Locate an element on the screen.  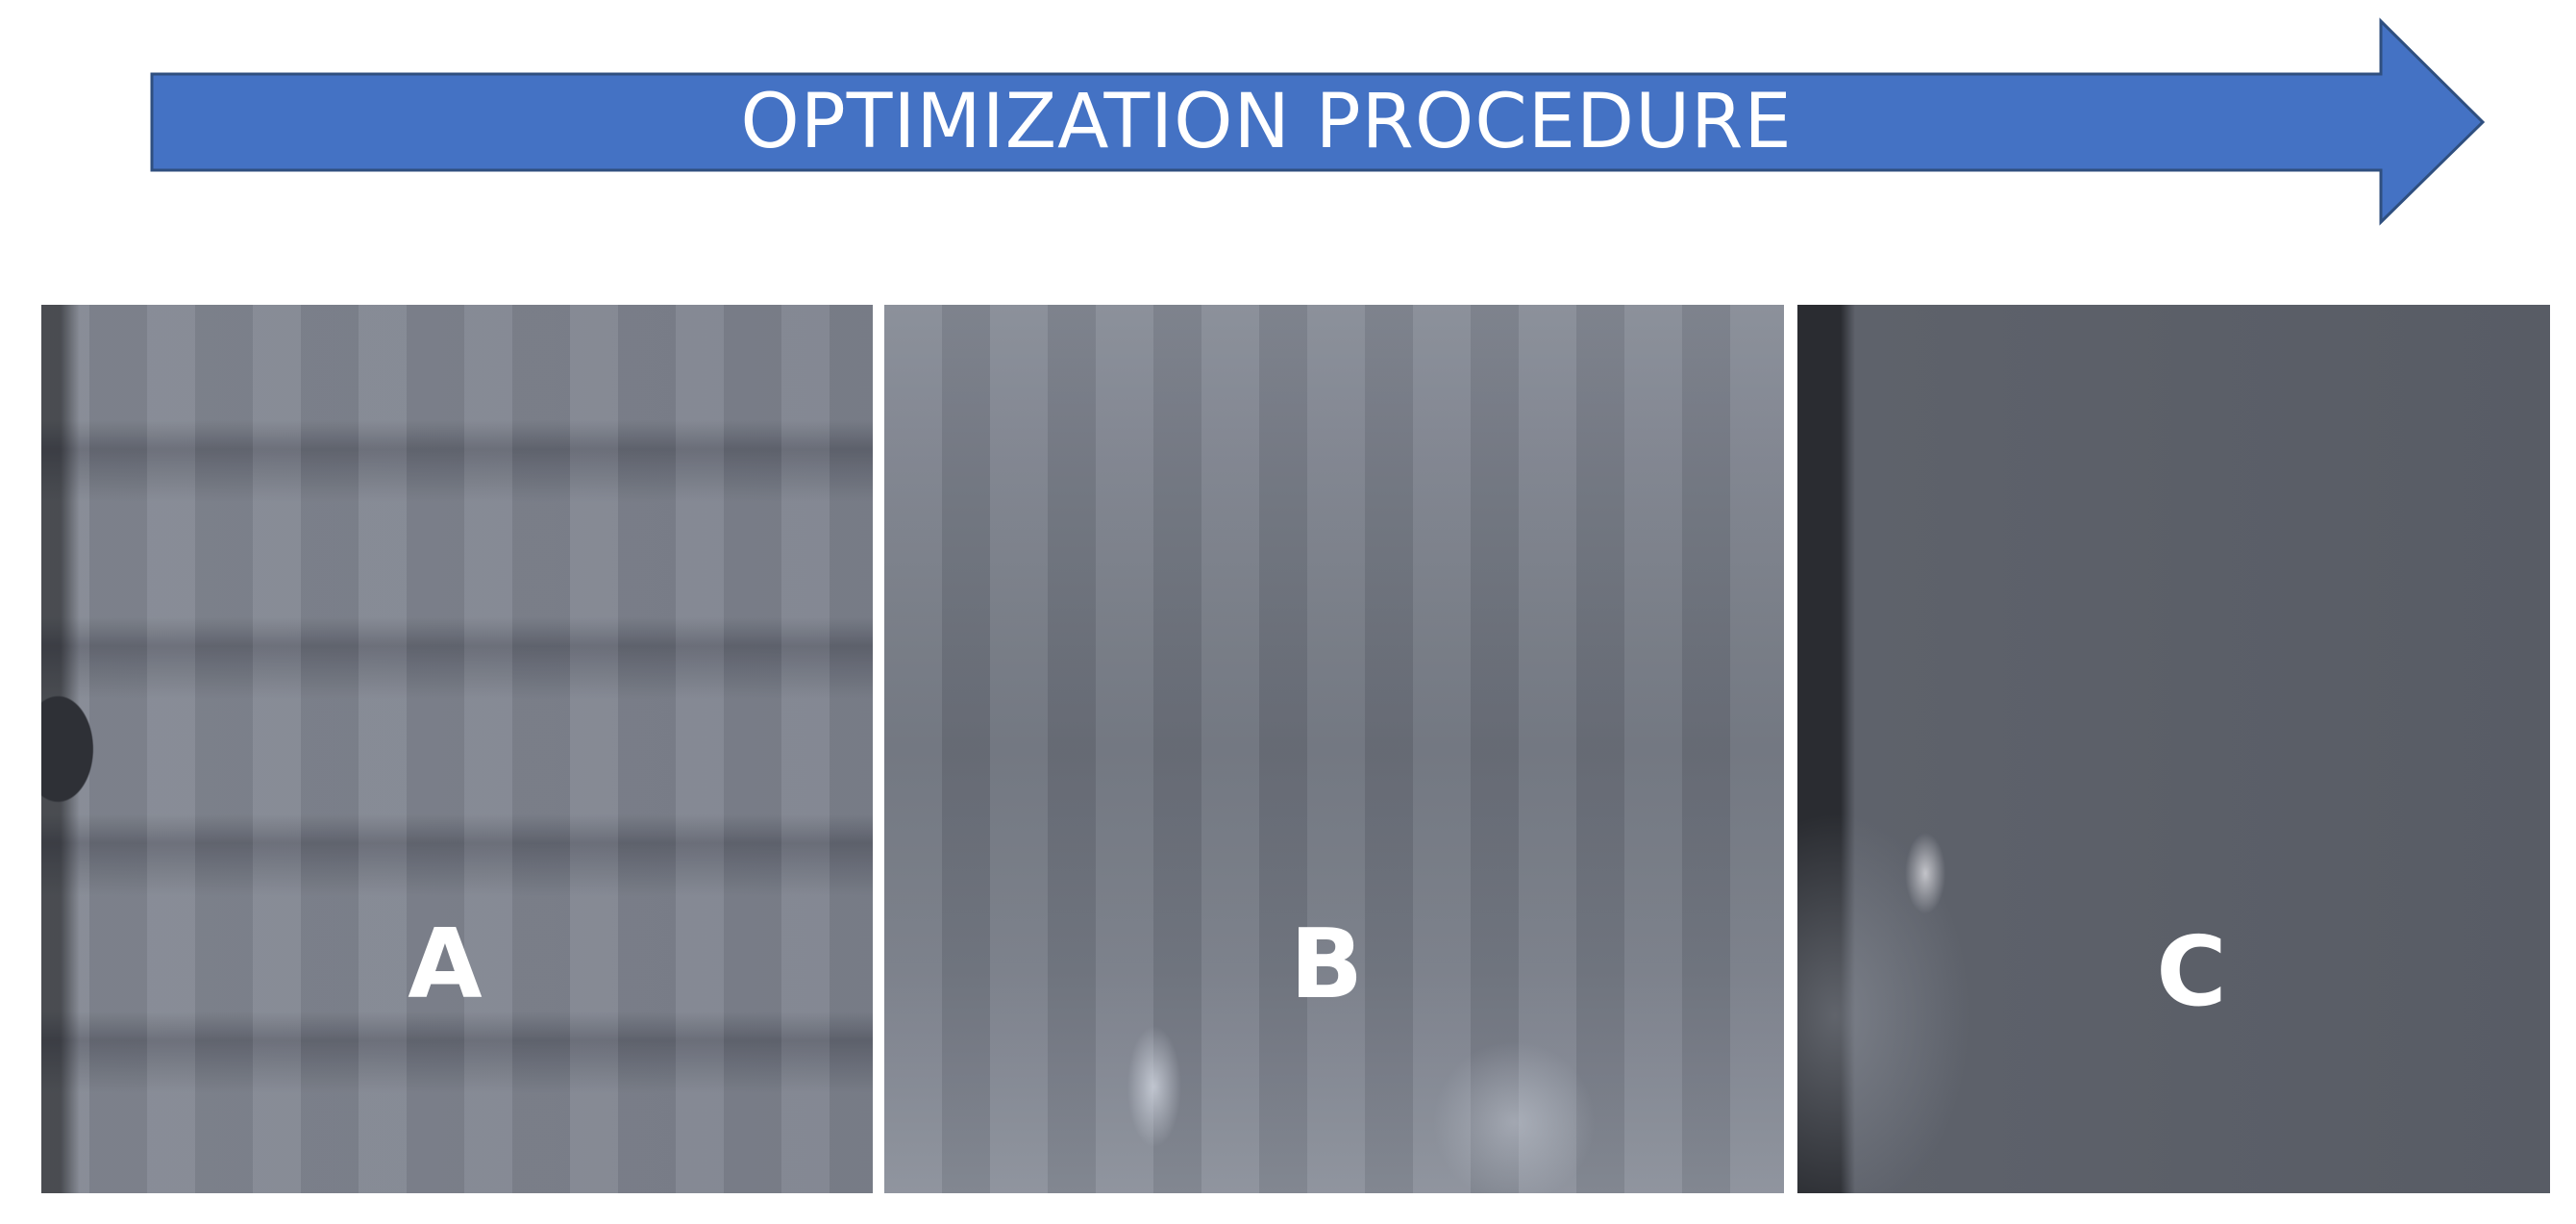
panel-label-c: C is located at coordinates (2191, 972).